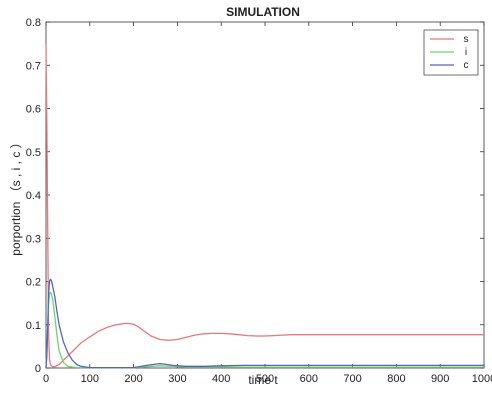  Describe the element at coordinates (33, 283) in the screenshot. I see `y-tick-label: 0.2` at that location.